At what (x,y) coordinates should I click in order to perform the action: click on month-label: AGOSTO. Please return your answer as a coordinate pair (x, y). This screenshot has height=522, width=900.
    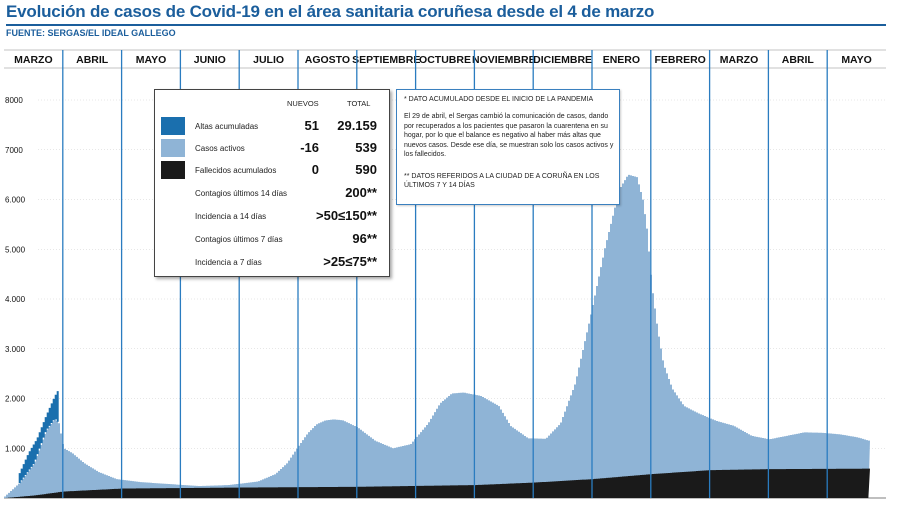
    Looking at the image, I should click on (327, 60).